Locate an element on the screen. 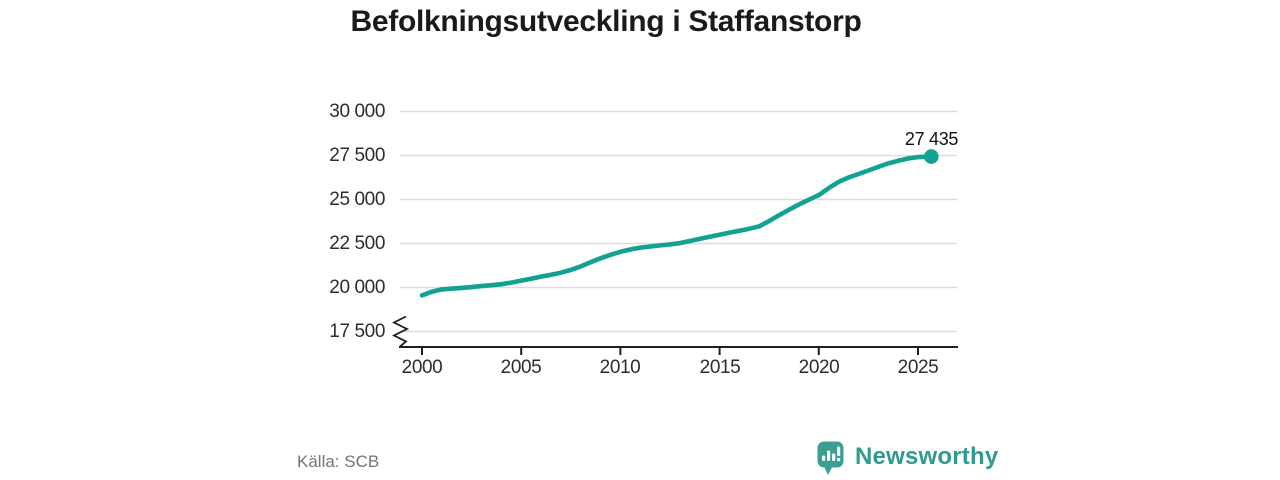 The image size is (1280, 480). endpoint-value-label: 27 435 is located at coordinates (931, 139).